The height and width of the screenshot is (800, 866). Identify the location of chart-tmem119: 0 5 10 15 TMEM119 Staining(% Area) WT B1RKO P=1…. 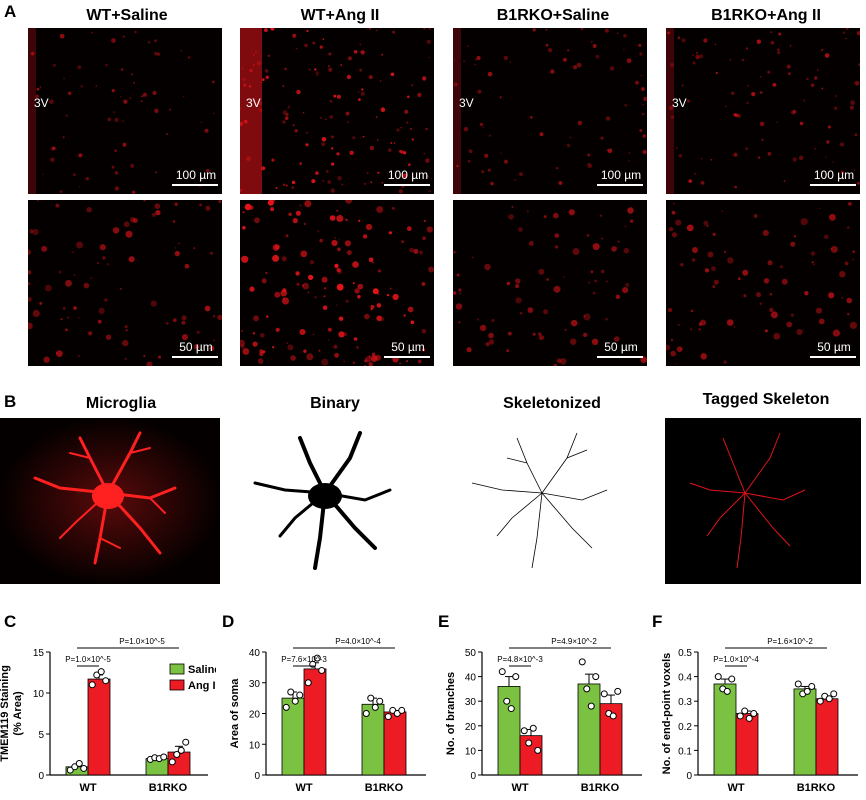
(110, 712).